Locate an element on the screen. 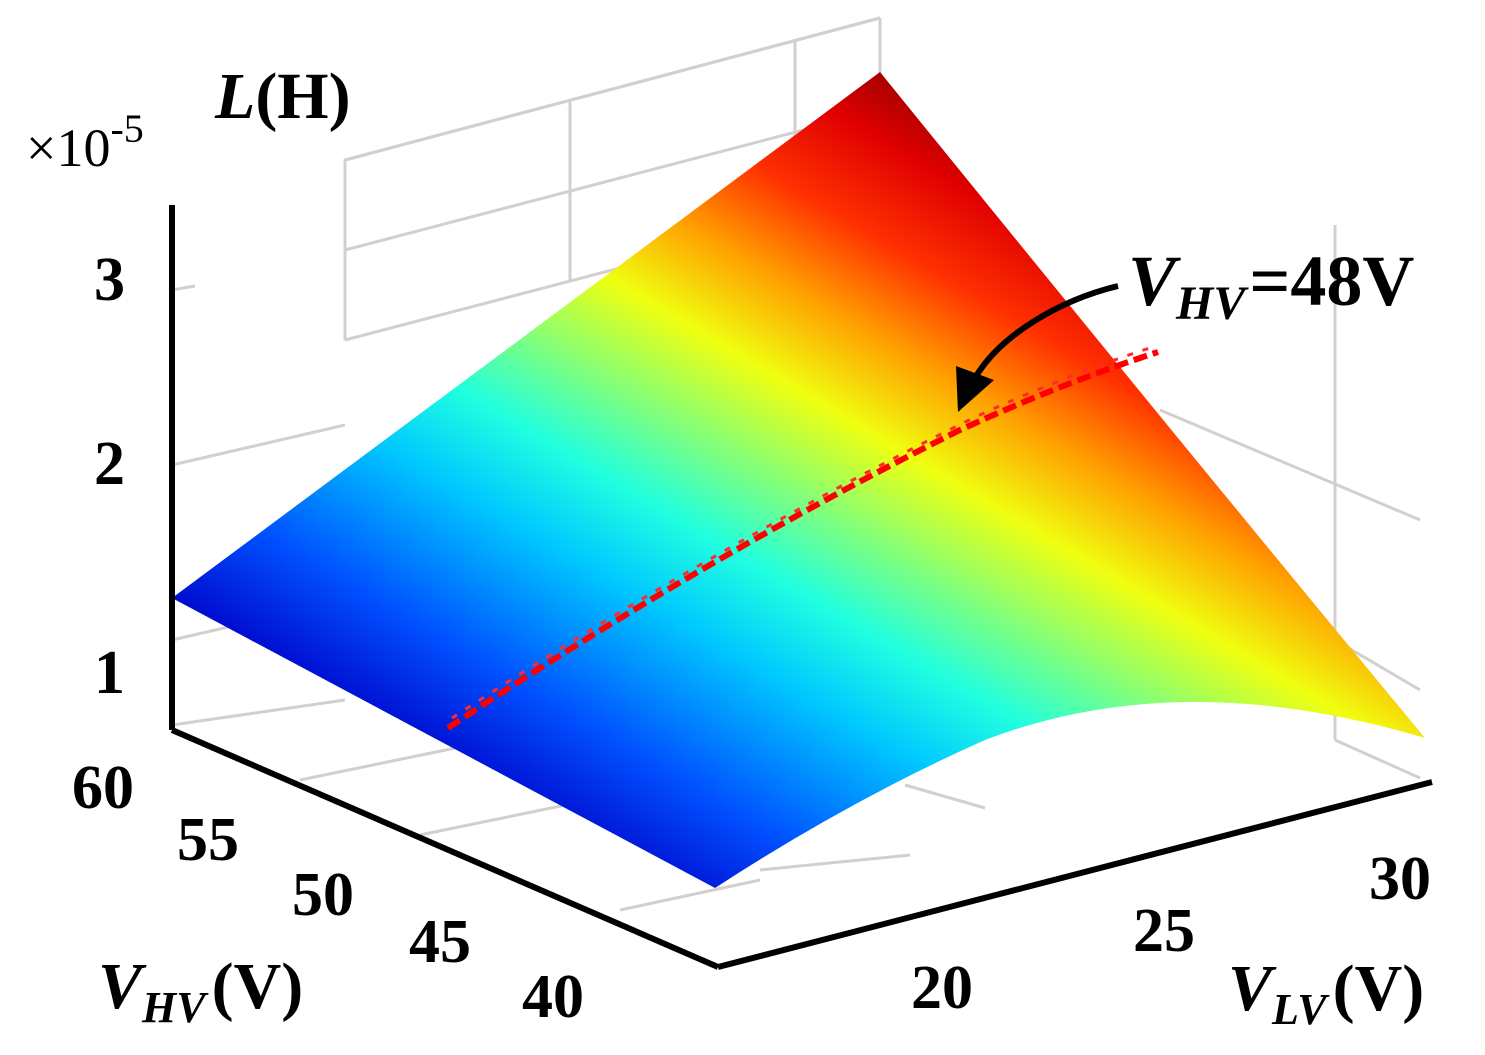 The width and height of the screenshot is (1485, 1055). z-axis-label: L(H) is located at coordinates (282, 96).